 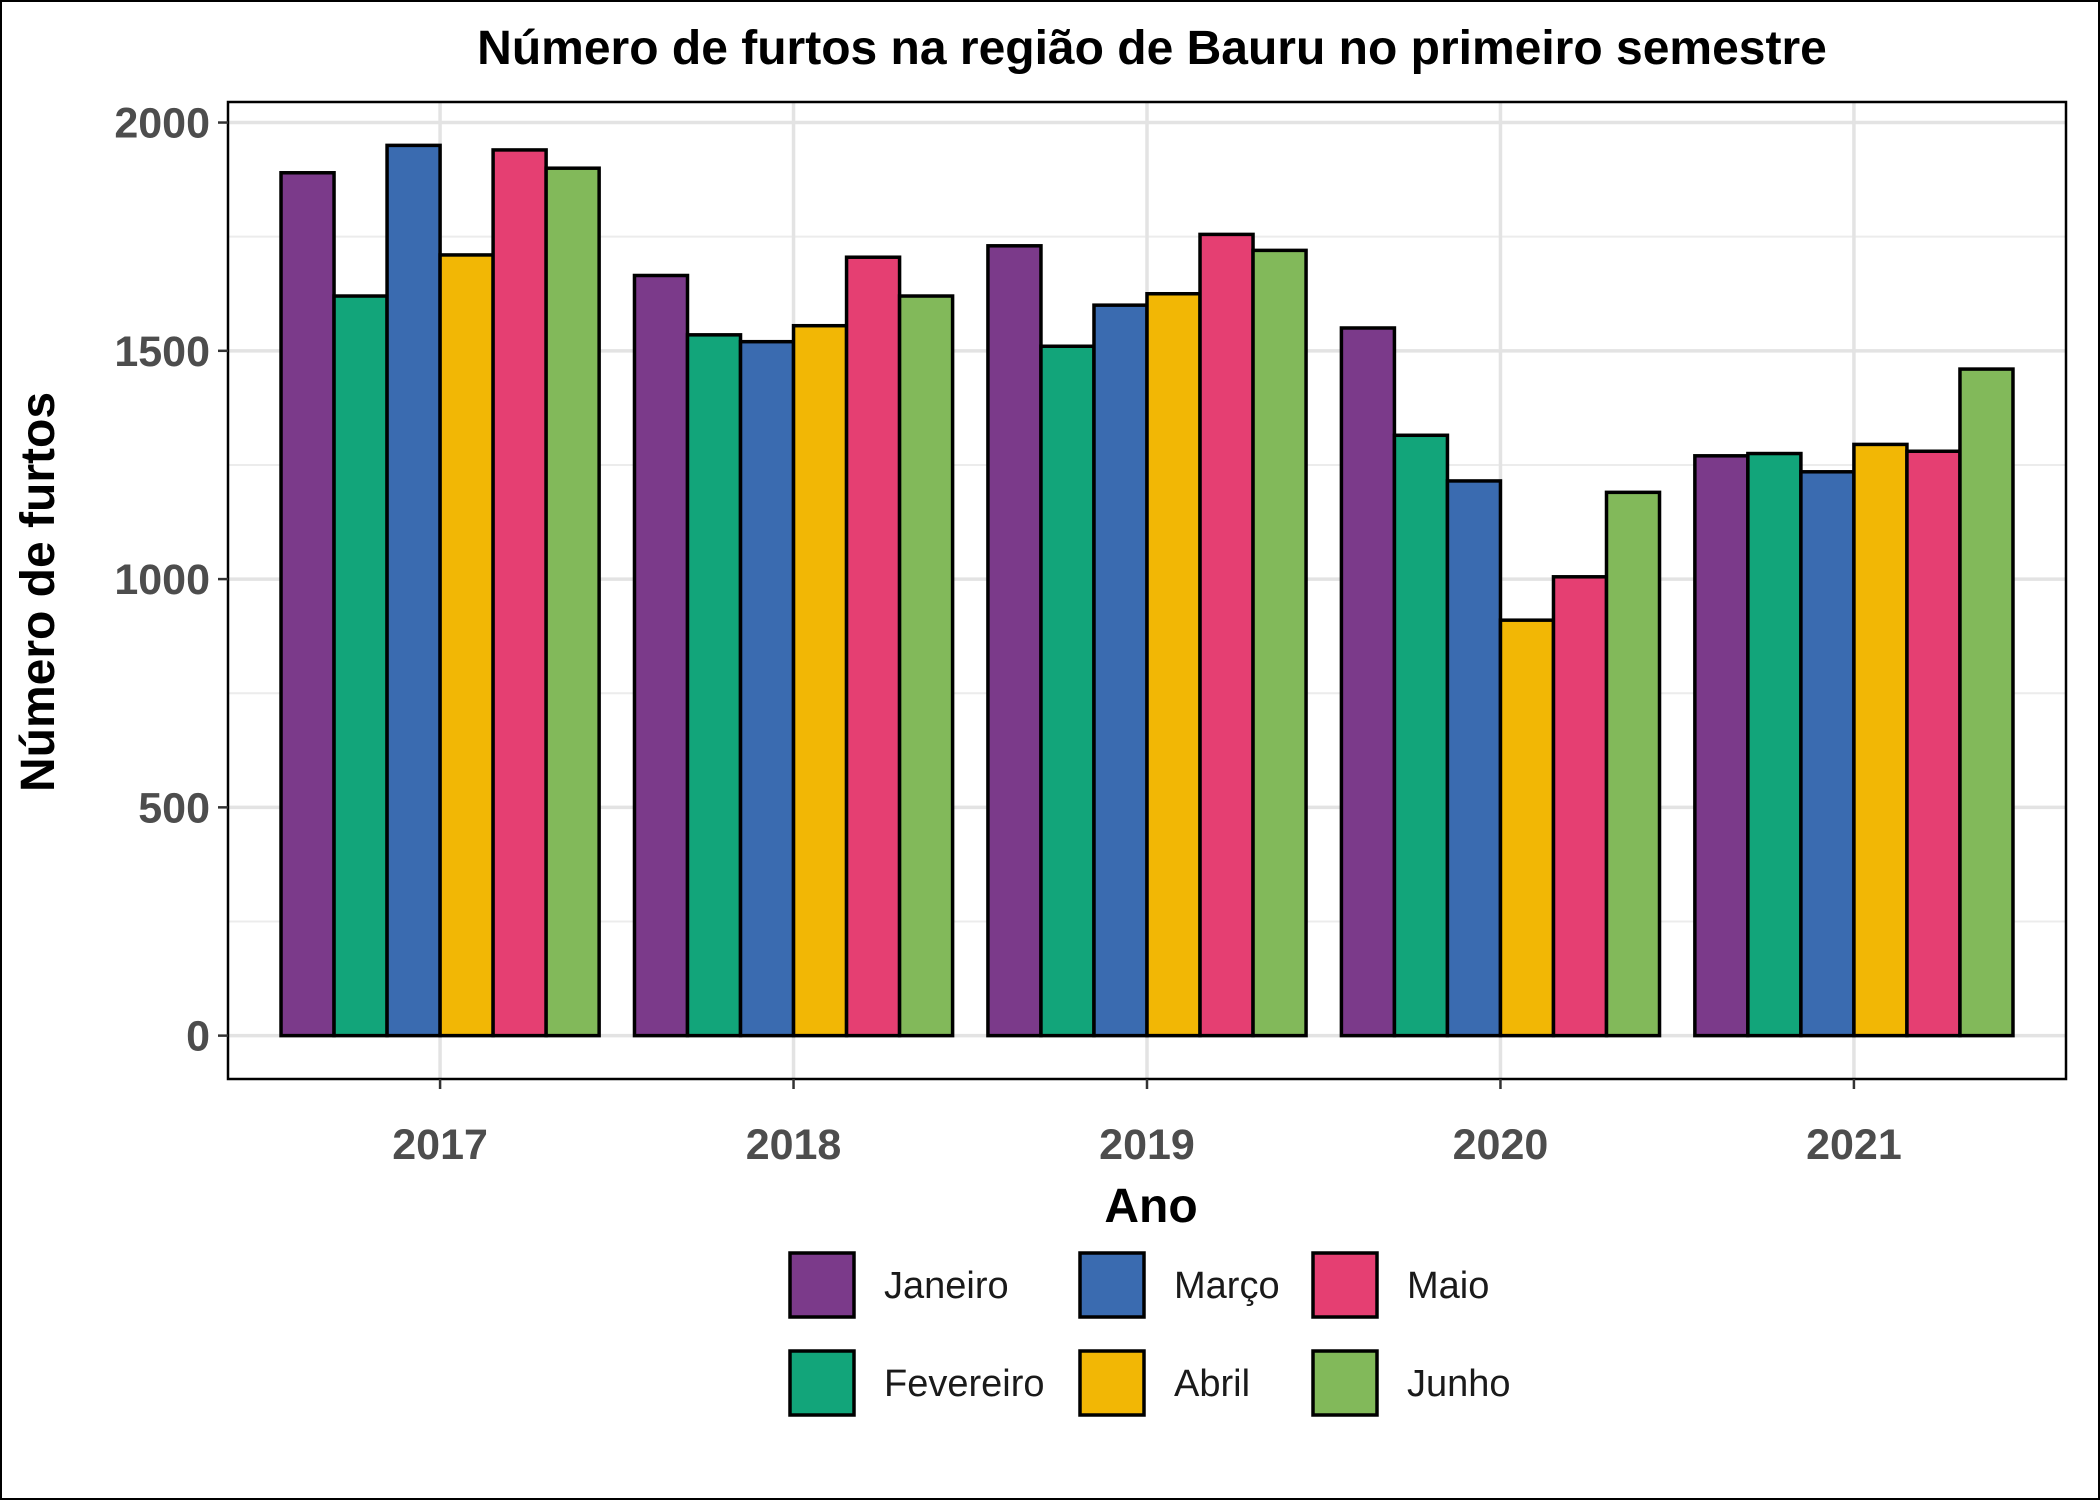 What do you see at coordinates (1112, 1383) in the screenshot?
I see `legend-key-abril` at bounding box center [1112, 1383].